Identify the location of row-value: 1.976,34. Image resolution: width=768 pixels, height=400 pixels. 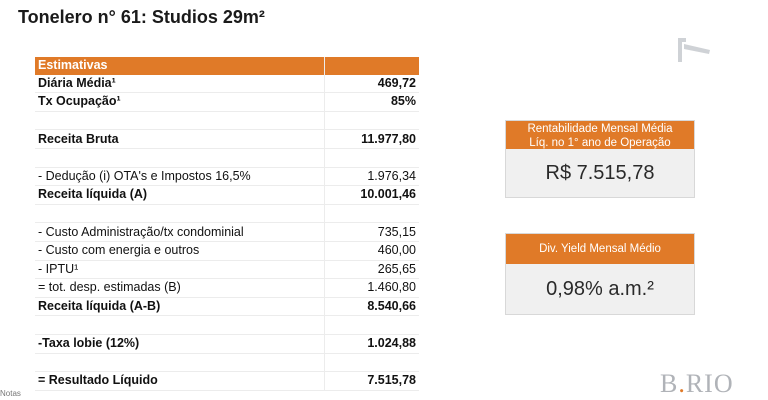
(371, 177).